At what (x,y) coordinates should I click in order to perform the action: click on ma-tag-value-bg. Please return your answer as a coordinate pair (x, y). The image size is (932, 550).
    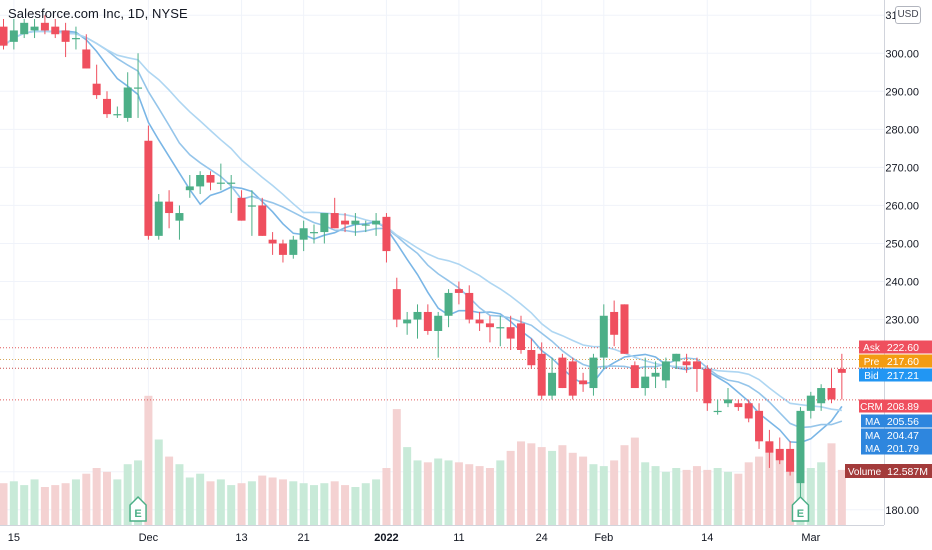
    Looking at the image, I should click on (908, 448).